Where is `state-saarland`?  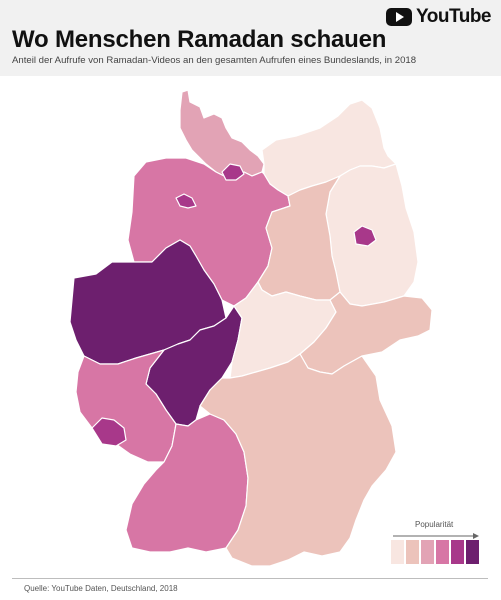
state-saarland is located at coordinates (109, 432).